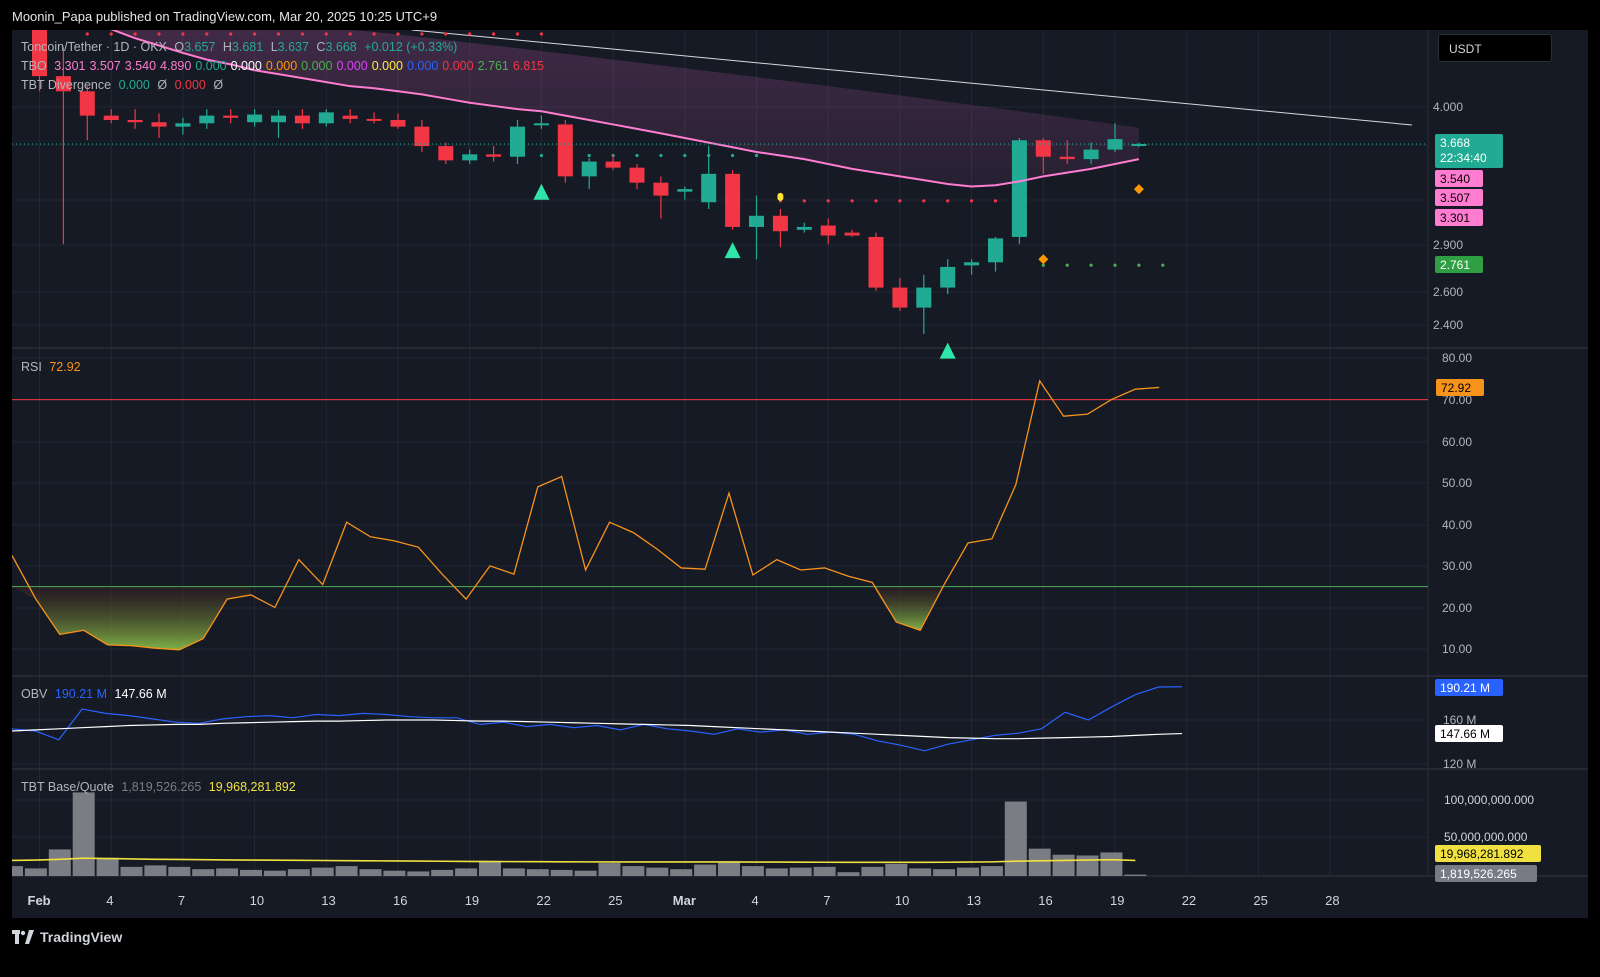  What do you see at coordinates (1332, 900) in the screenshot?
I see `time-axis-tick: 28` at bounding box center [1332, 900].